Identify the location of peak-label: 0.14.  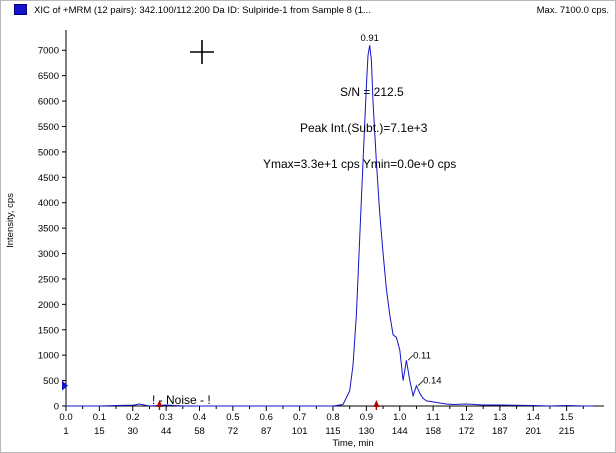
(432, 381).